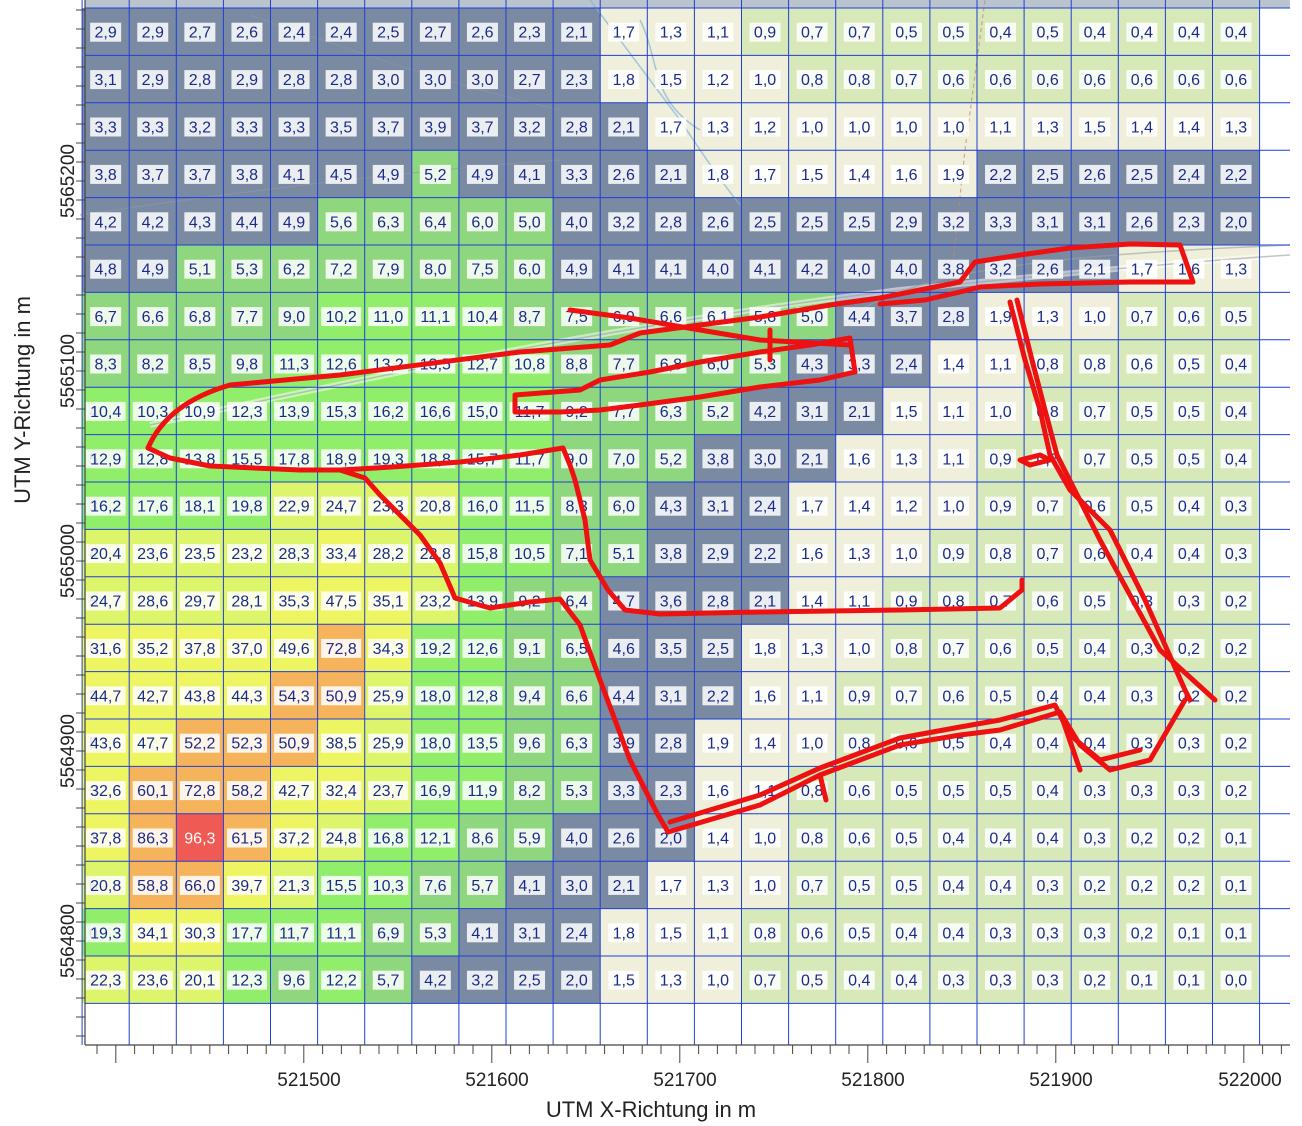 The height and width of the screenshot is (1126, 1302). Describe the element at coordinates (1000, 365) in the screenshot. I see `cell-value: 1,1` at that location.